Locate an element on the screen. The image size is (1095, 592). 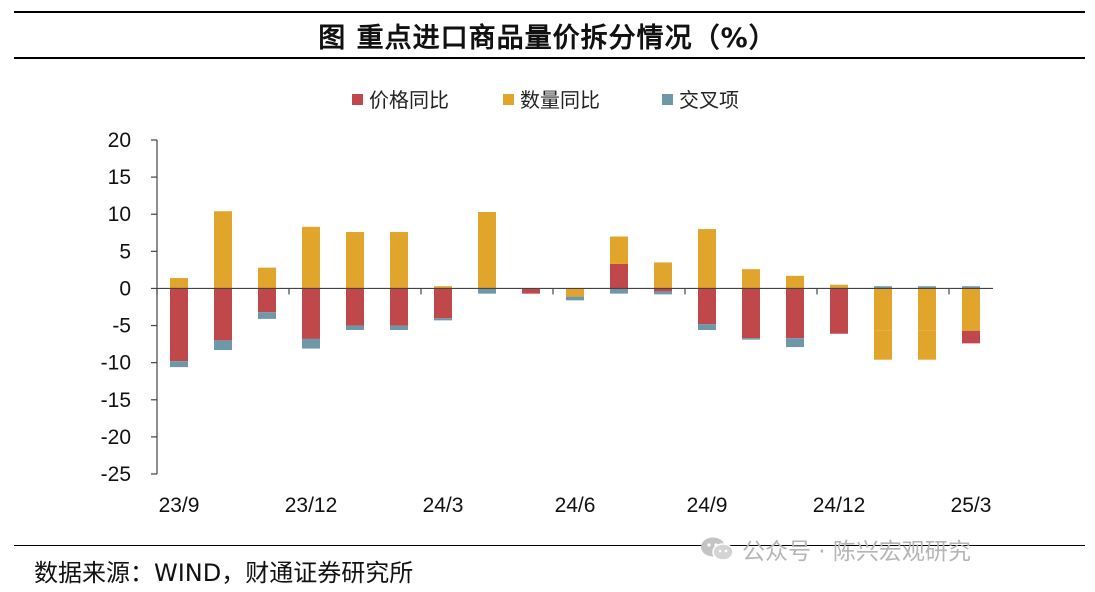
legend-swatch-price is located at coordinates (357, 99).